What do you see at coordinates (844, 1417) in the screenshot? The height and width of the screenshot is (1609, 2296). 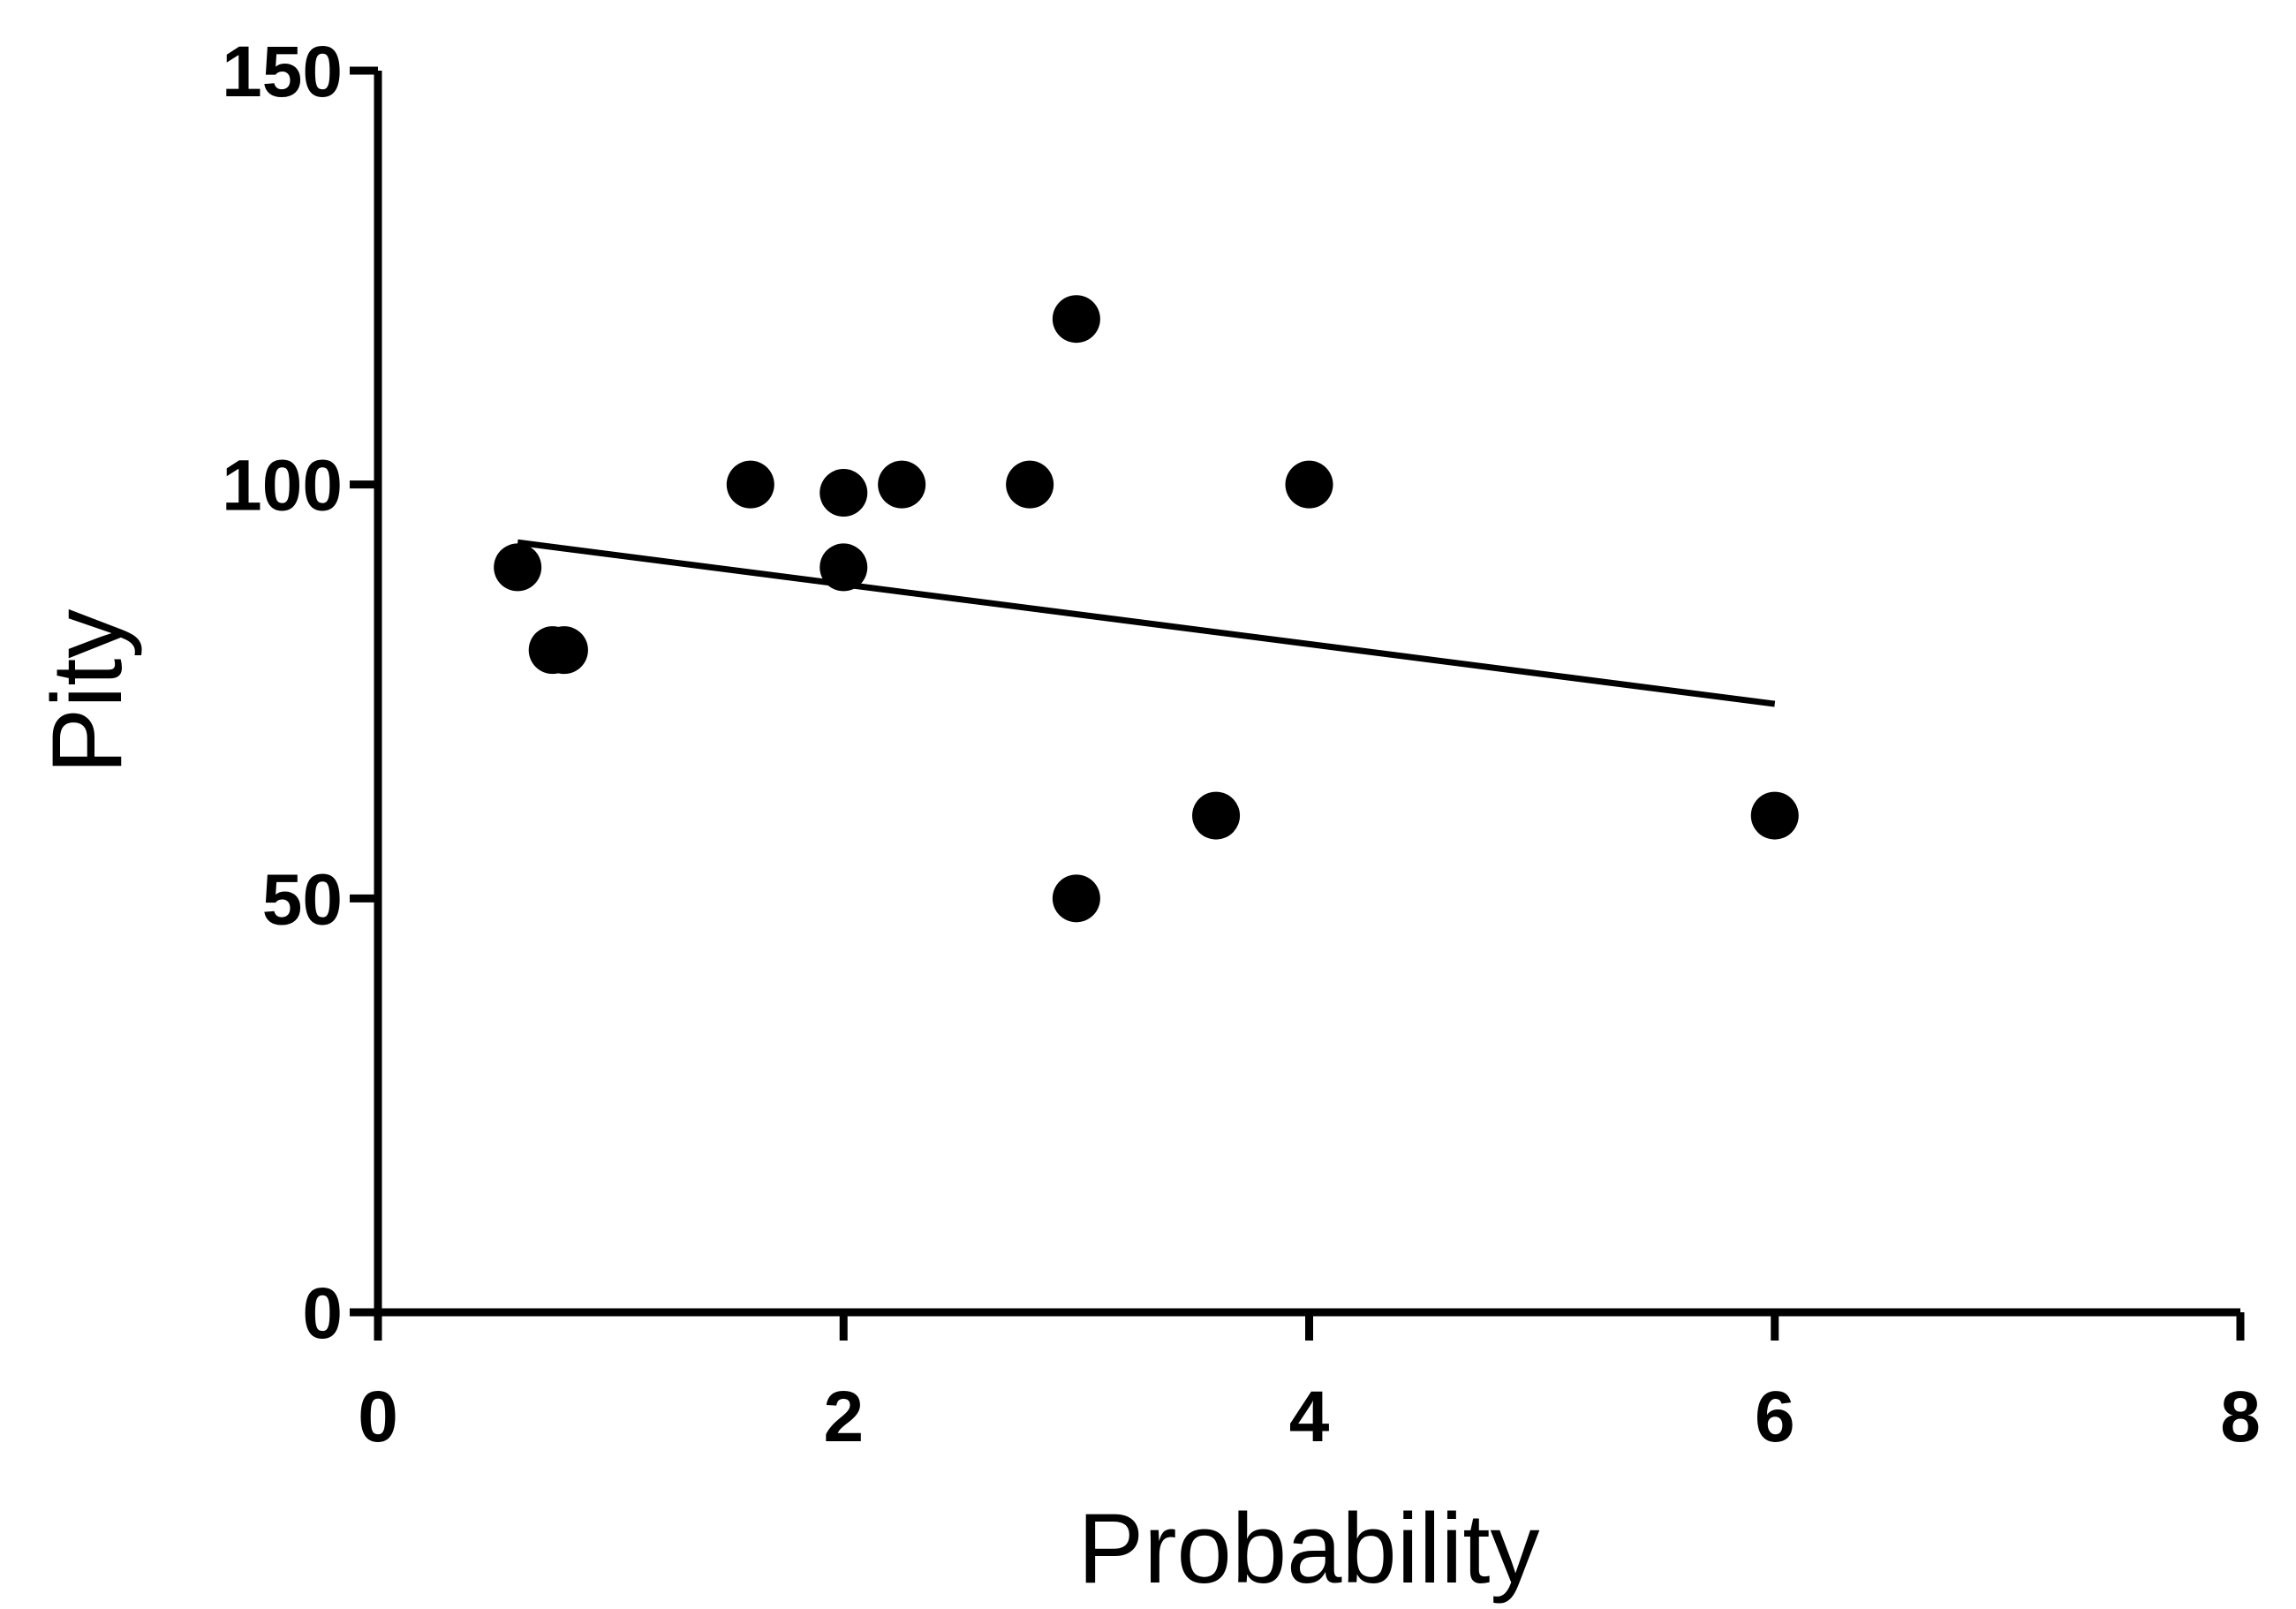 I see `x-tick-label: 2` at bounding box center [844, 1417].